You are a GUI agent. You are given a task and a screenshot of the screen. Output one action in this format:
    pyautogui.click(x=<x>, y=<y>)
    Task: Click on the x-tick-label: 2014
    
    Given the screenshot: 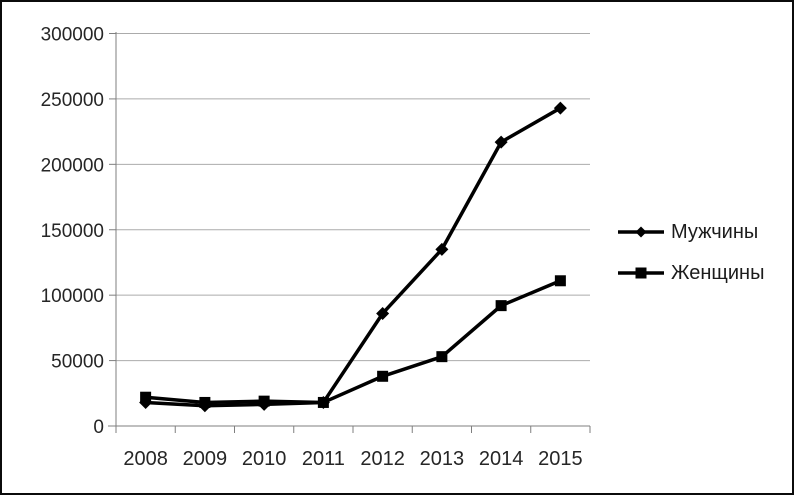 What is the action you would take?
    pyautogui.click(x=501, y=459)
    